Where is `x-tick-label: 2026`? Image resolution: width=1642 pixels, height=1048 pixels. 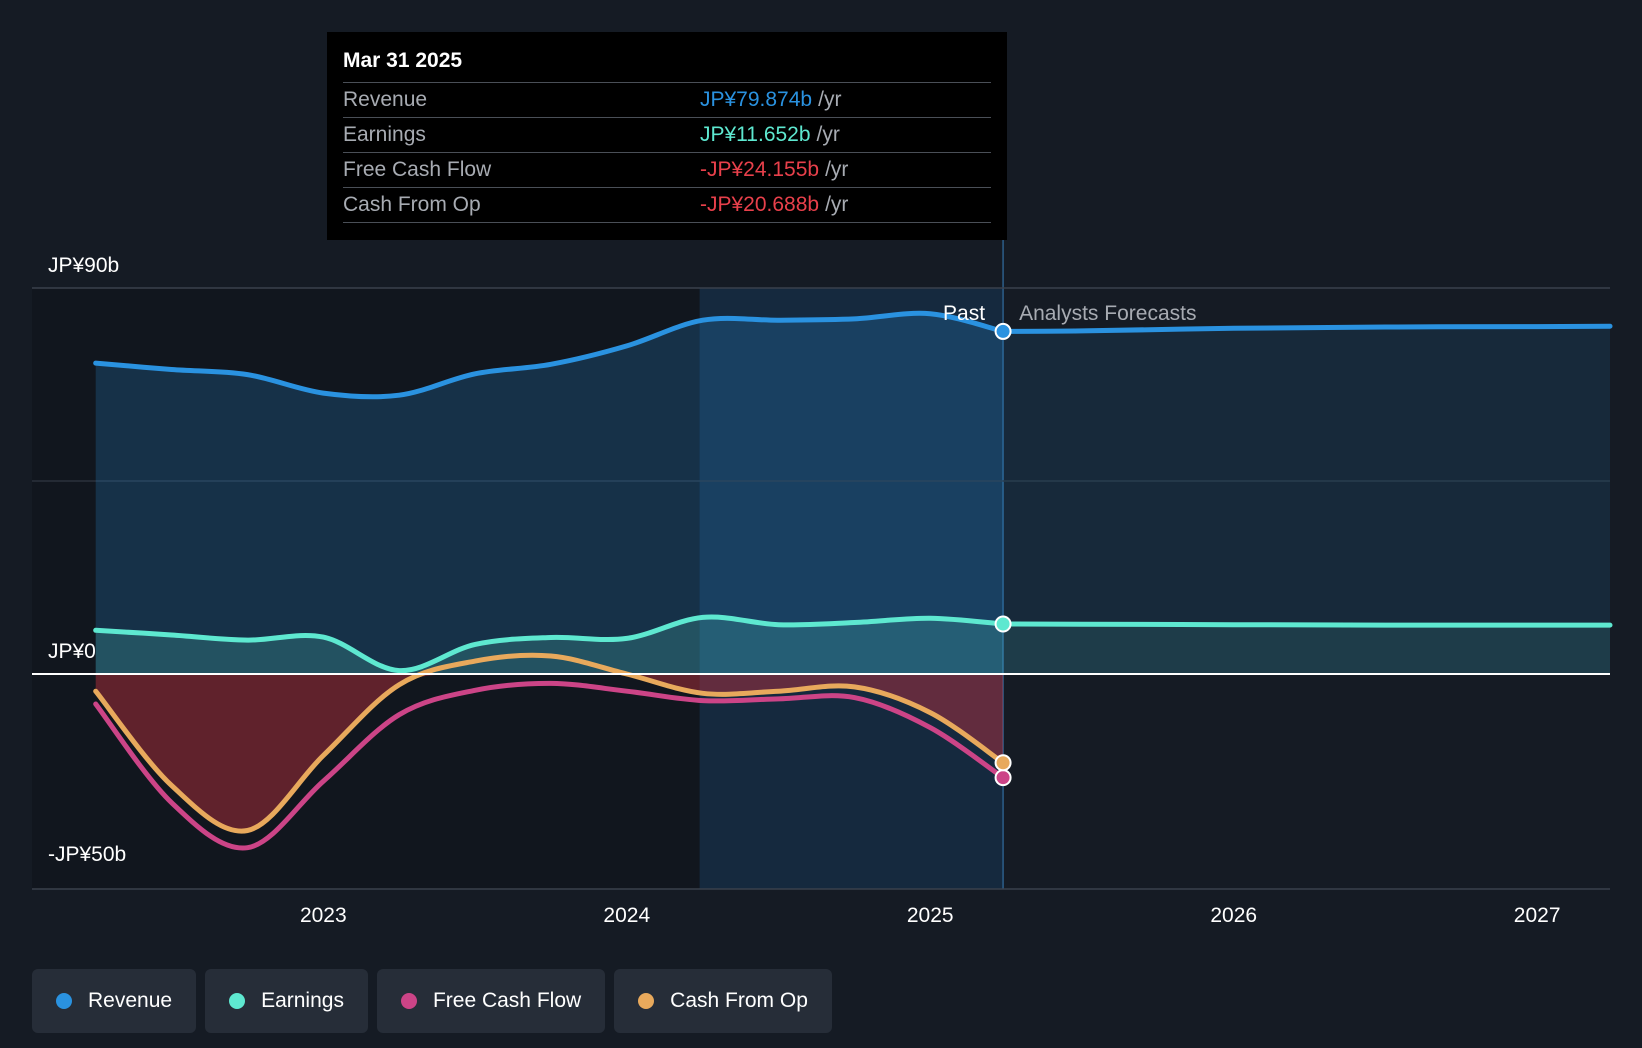
x-tick-label: 2026 is located at coordinates (1233, 915).